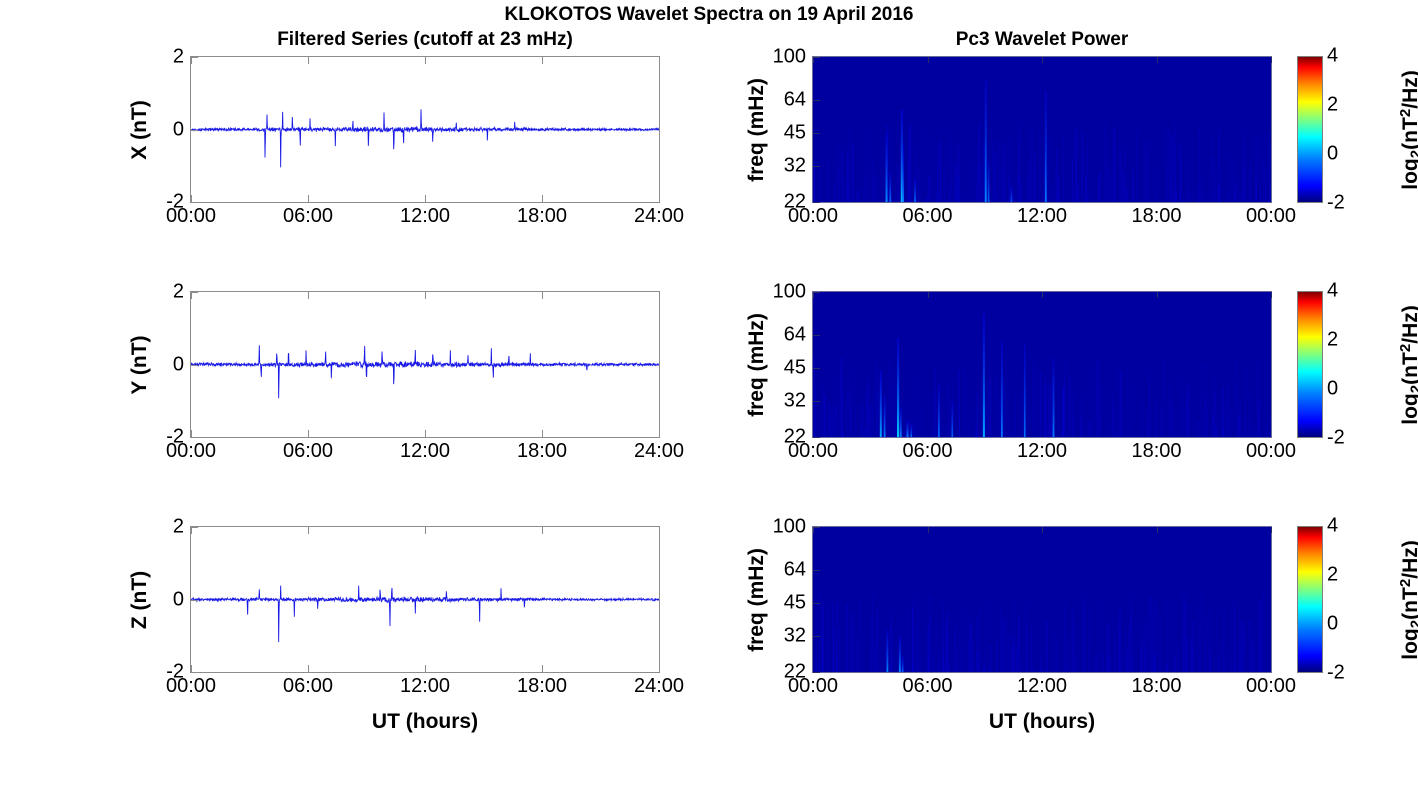 The height and width of the screenshot is (788, 1418). I want to click on ylabel-Z: Z (nT), so click(139, 599).